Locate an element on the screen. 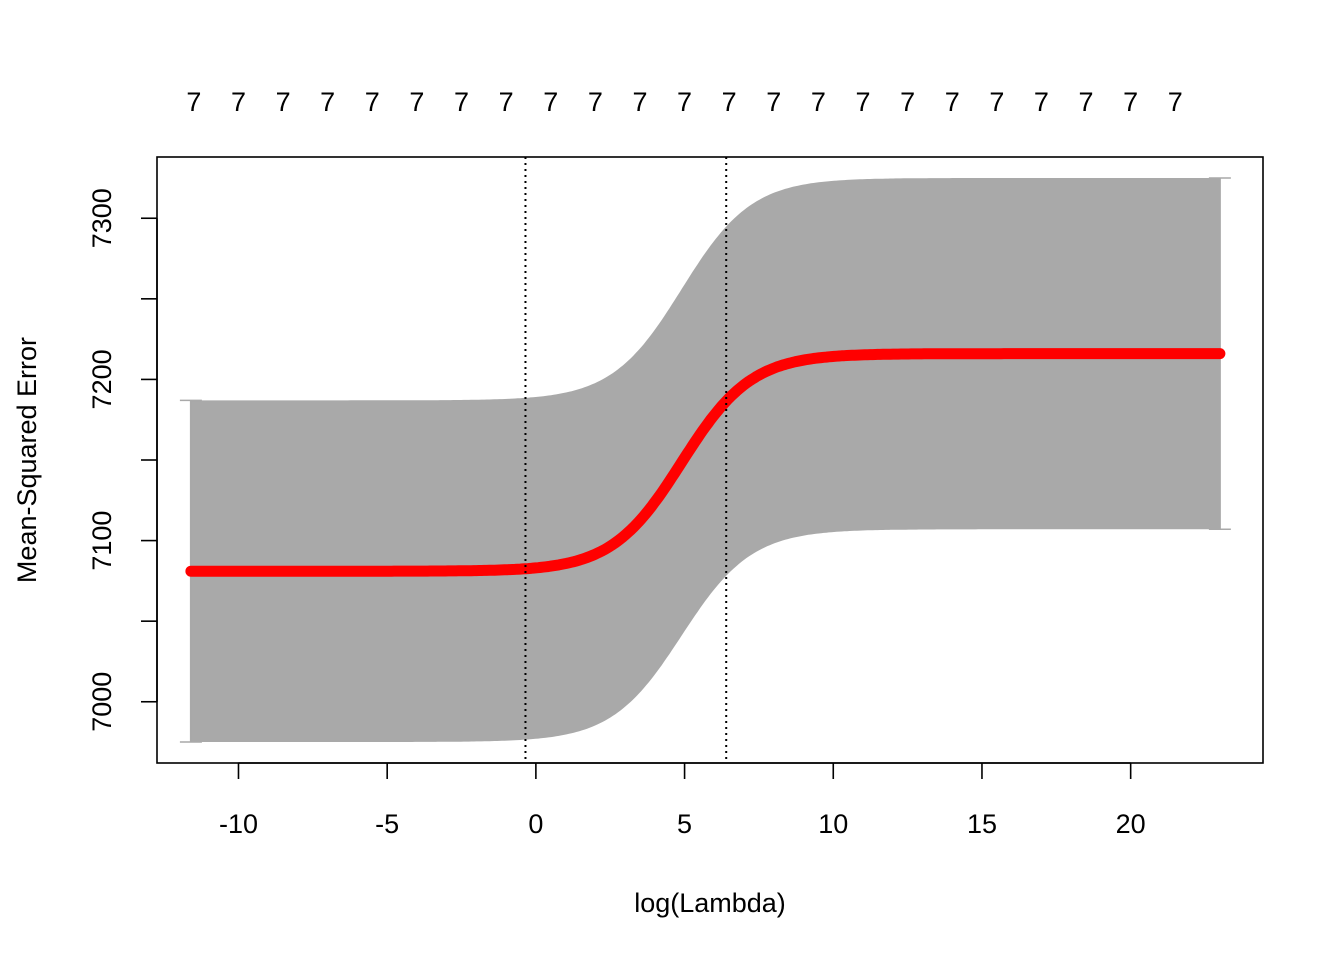  x-axis: -10 -5 0 5 10 15 20 is located at coordinates (682, 800).